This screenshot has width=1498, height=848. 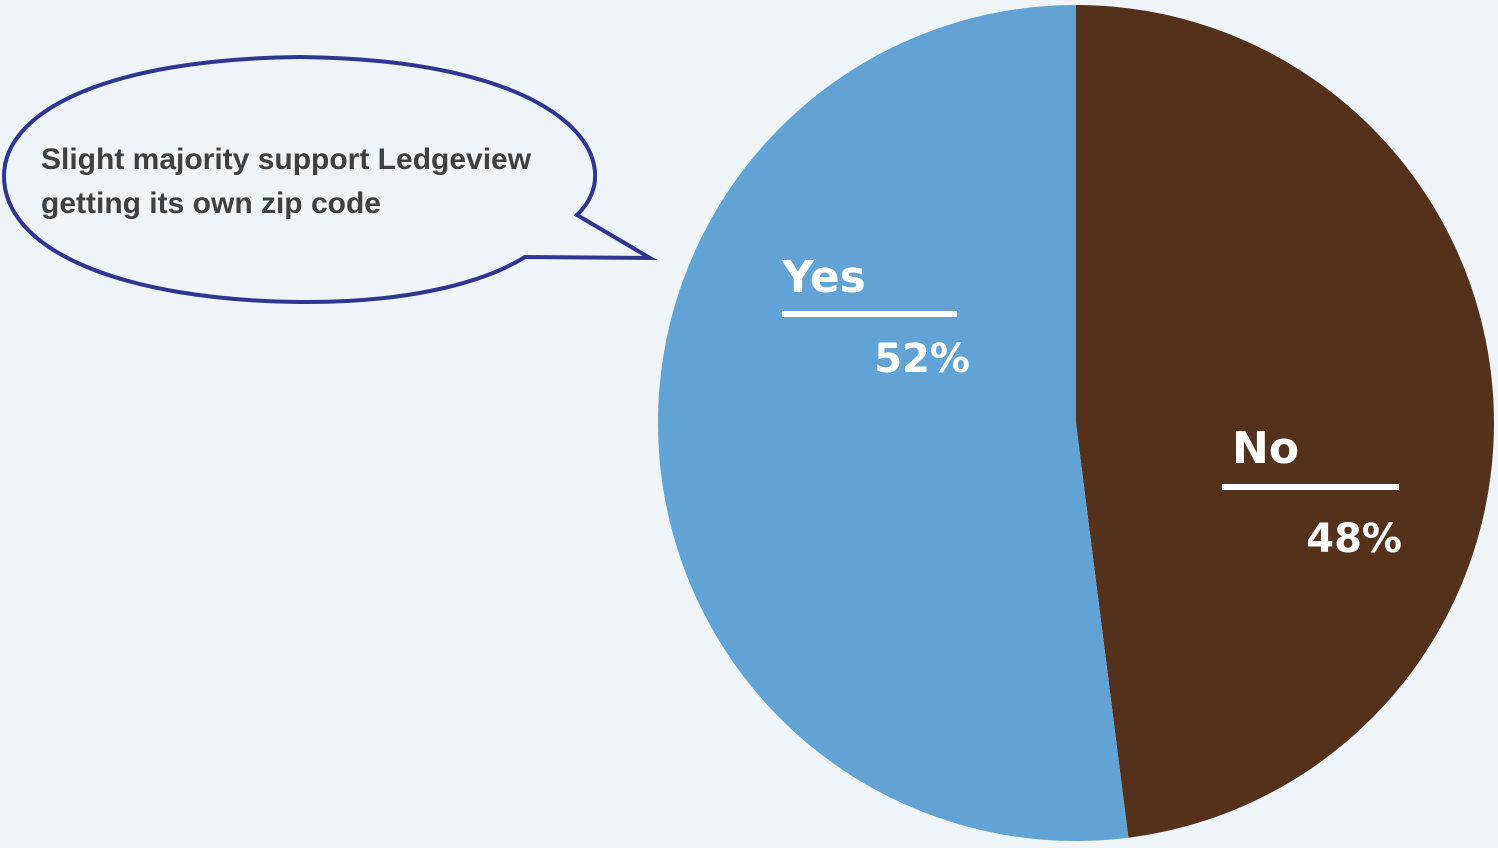 I want to click on callout-shape, so click(x=329, y=179).